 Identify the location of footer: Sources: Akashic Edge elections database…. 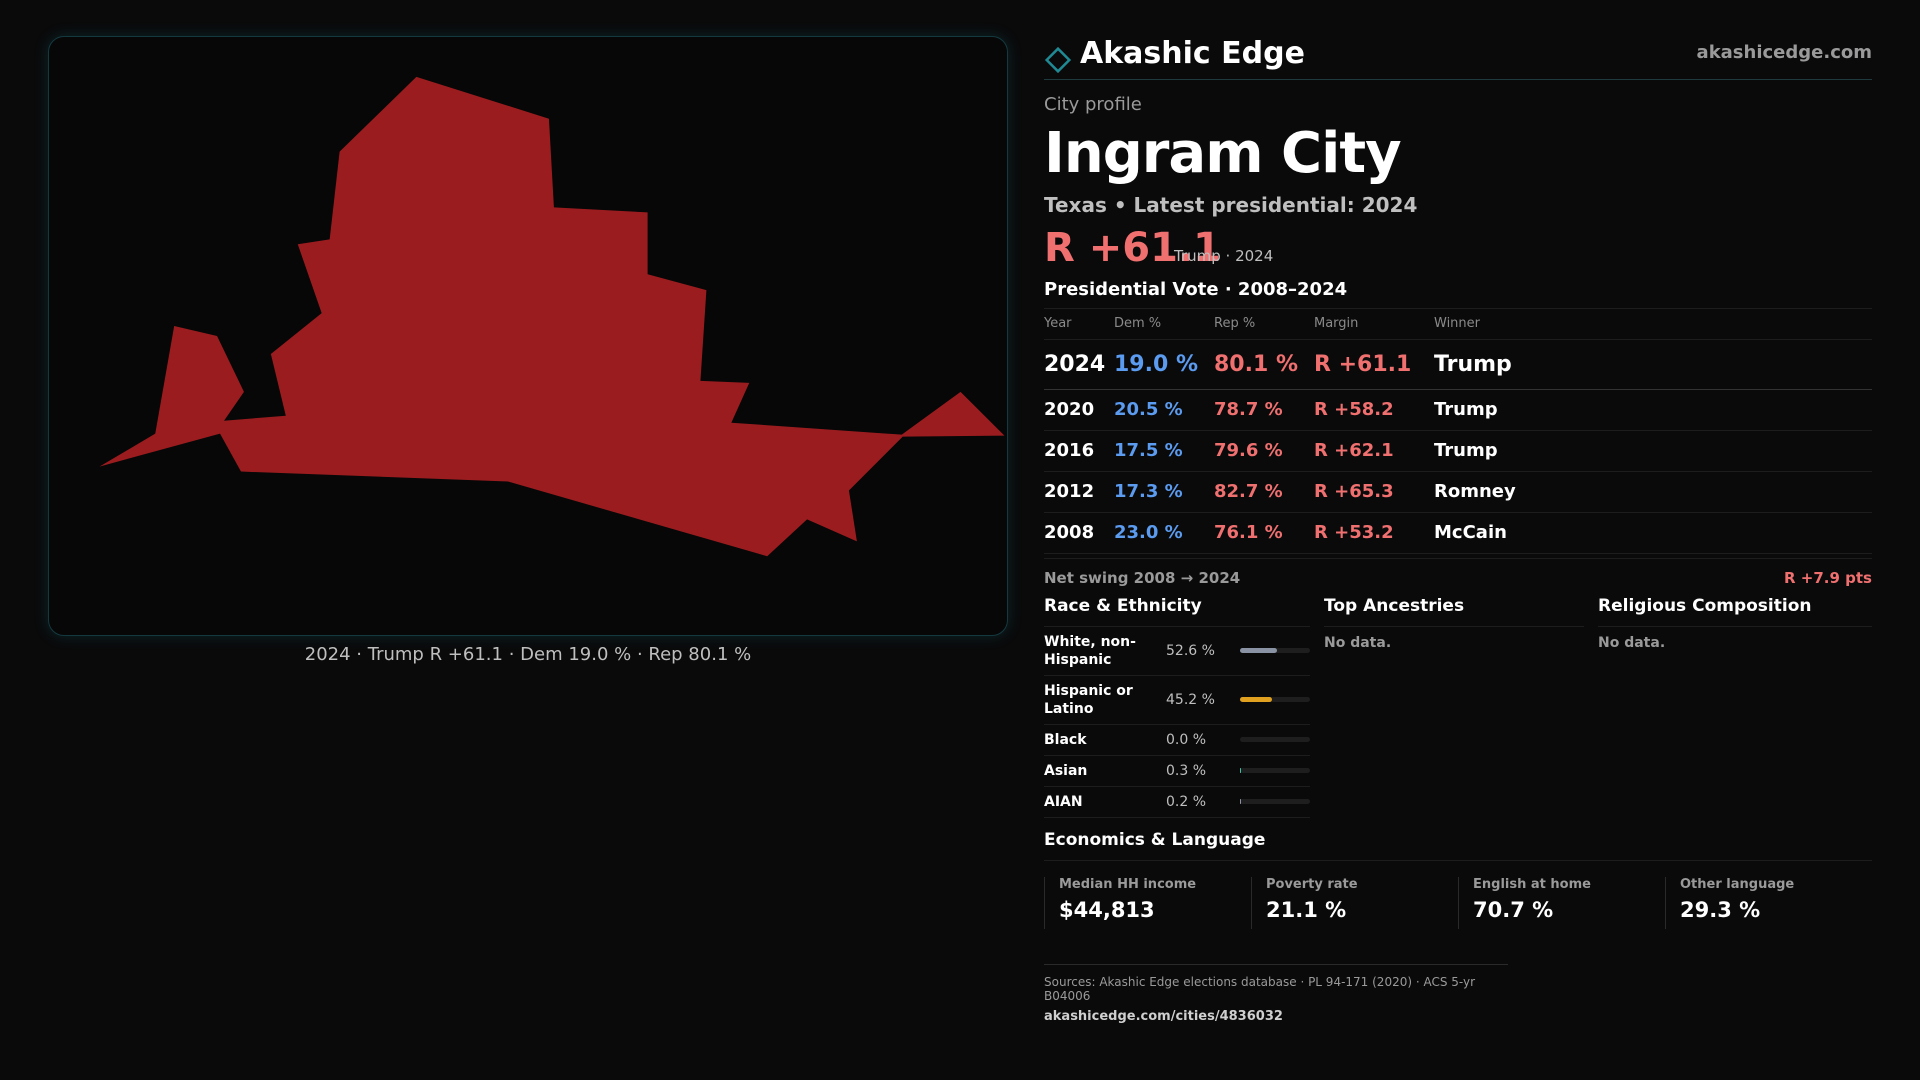
(1276, 994).